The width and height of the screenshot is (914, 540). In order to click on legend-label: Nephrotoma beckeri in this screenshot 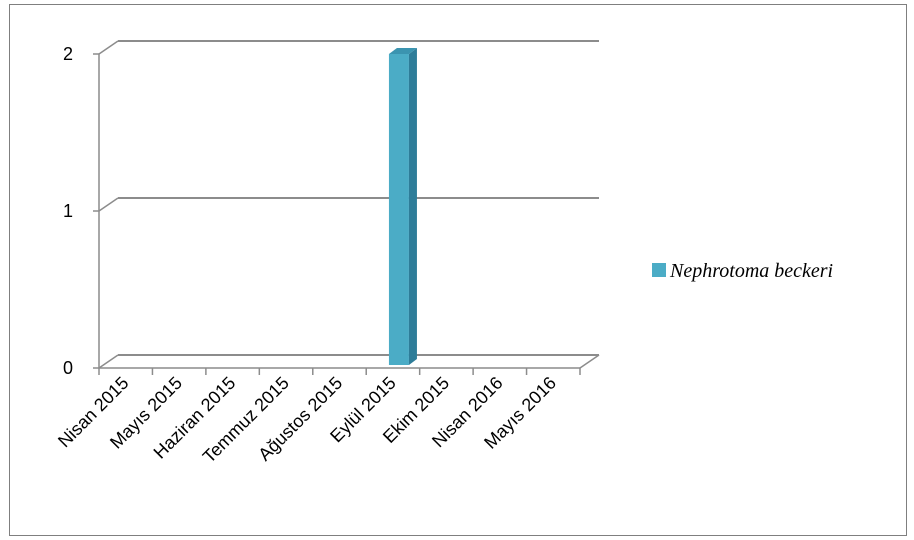, I will do `click(751, 271)`.